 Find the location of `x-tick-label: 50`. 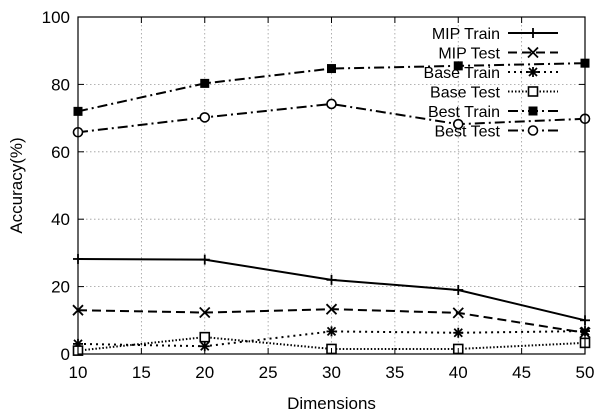

x-tick-label: 50 is located at coordinates (585, 372).